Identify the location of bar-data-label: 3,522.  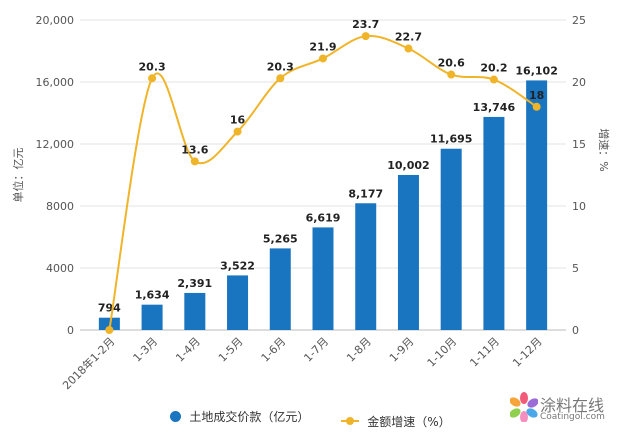
(237, 265).